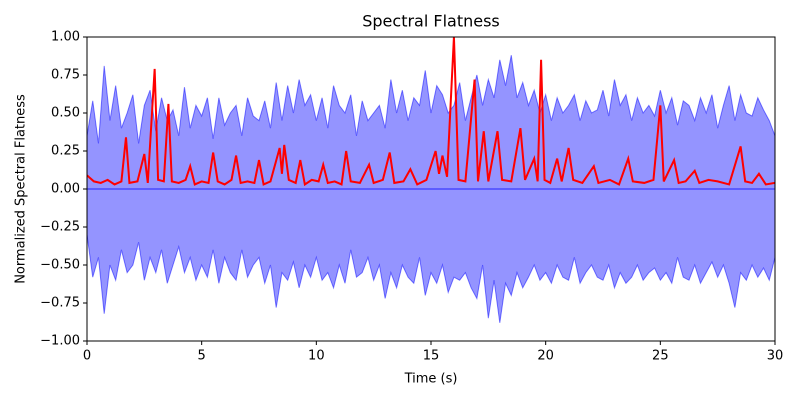 The height and width of the screenshot is (400, 800). What do you see at coordinates (65, 113) in the screenshot?
I see `y-tick-label: 0.50` at bounding box center [65, 113].